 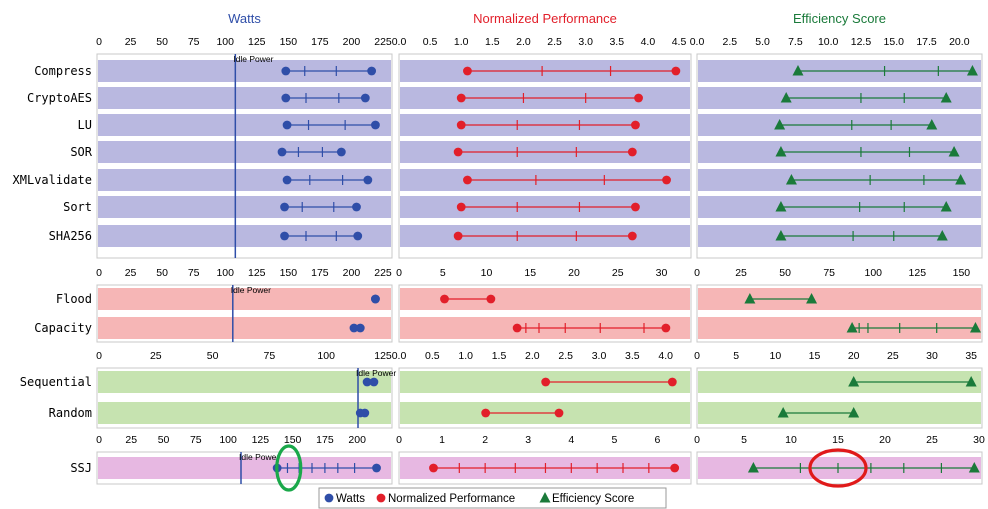 I want to click on tick-label: 3, so click(x=528, y=440).